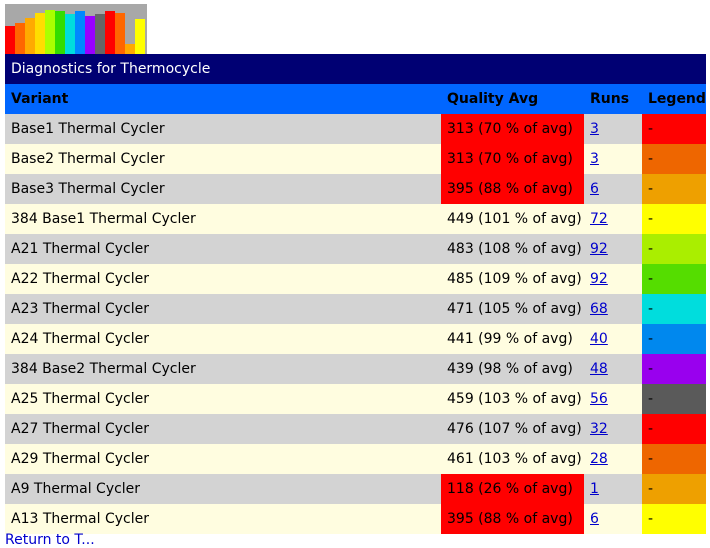 This screenshot has width=710, height=548. I want to click on runs-link: 1, so click(594, 489).